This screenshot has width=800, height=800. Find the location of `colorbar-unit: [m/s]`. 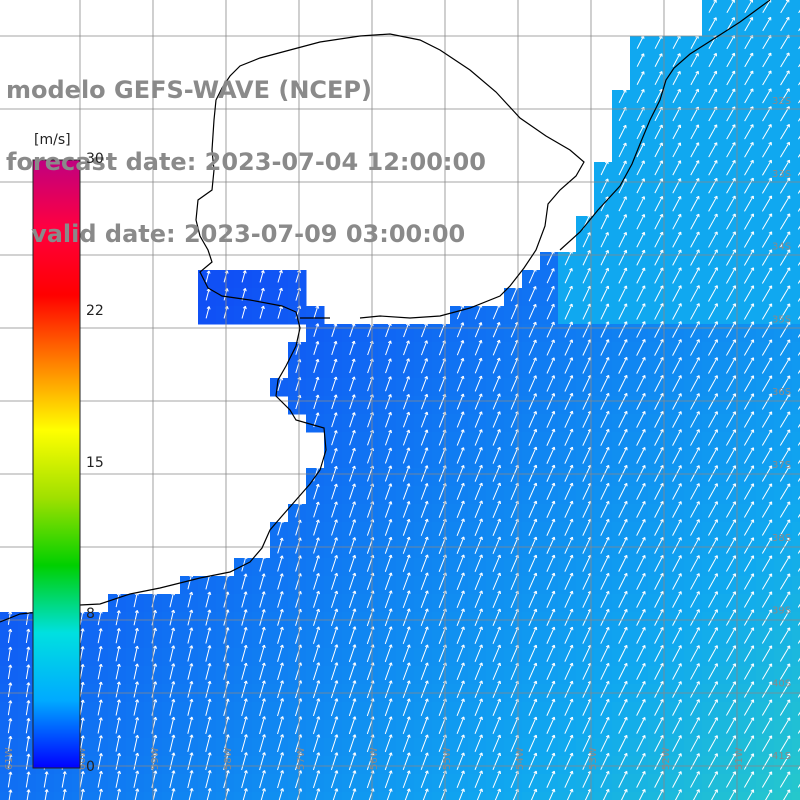

colorbar-unit: [m/s] is located at coordinates (52, 140).